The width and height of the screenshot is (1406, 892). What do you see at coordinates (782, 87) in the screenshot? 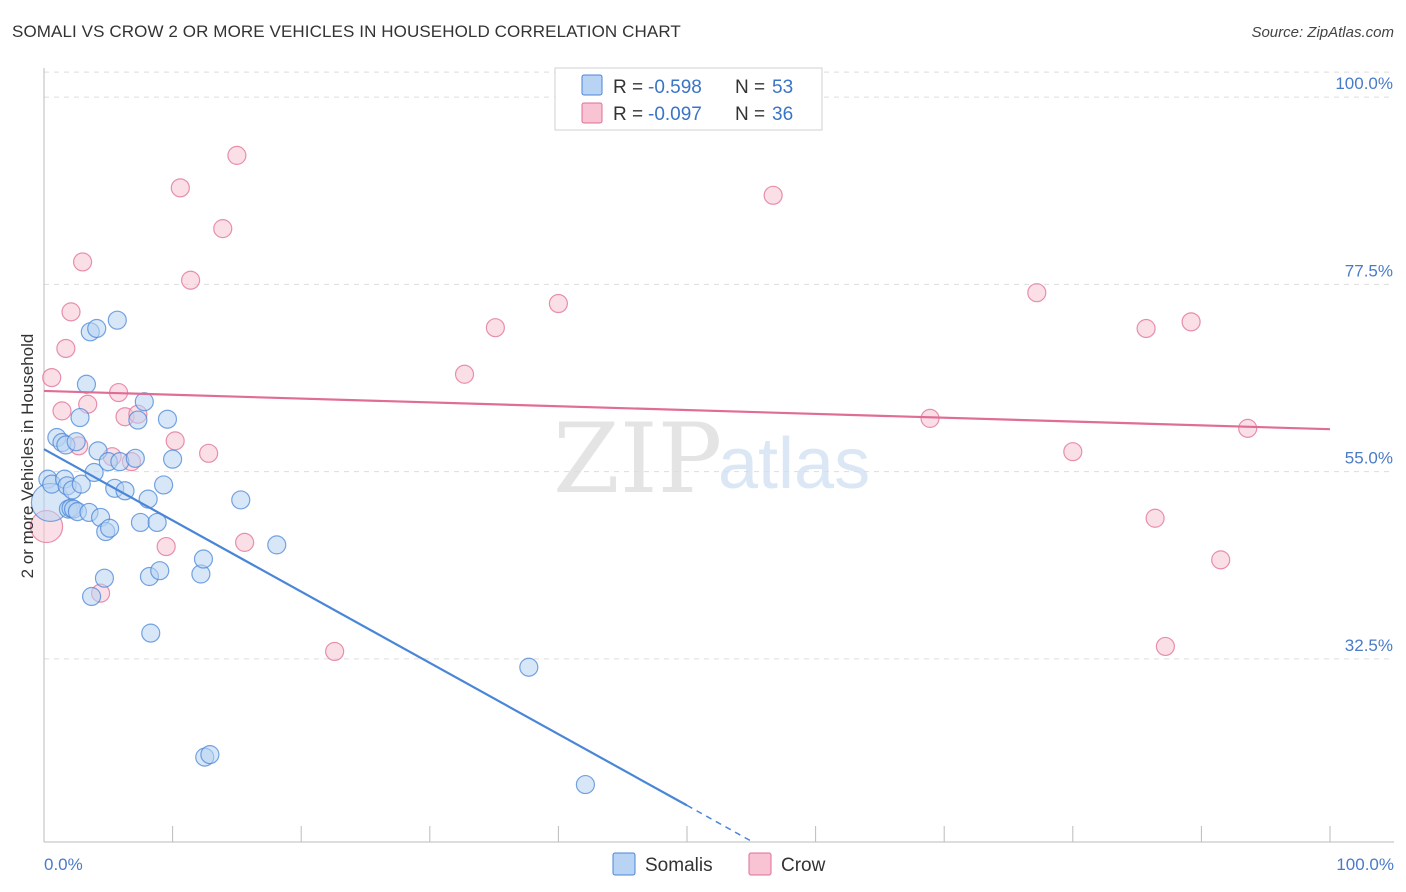
I see `legend-n-value-somali: 53` at bounding box center [782, 87].